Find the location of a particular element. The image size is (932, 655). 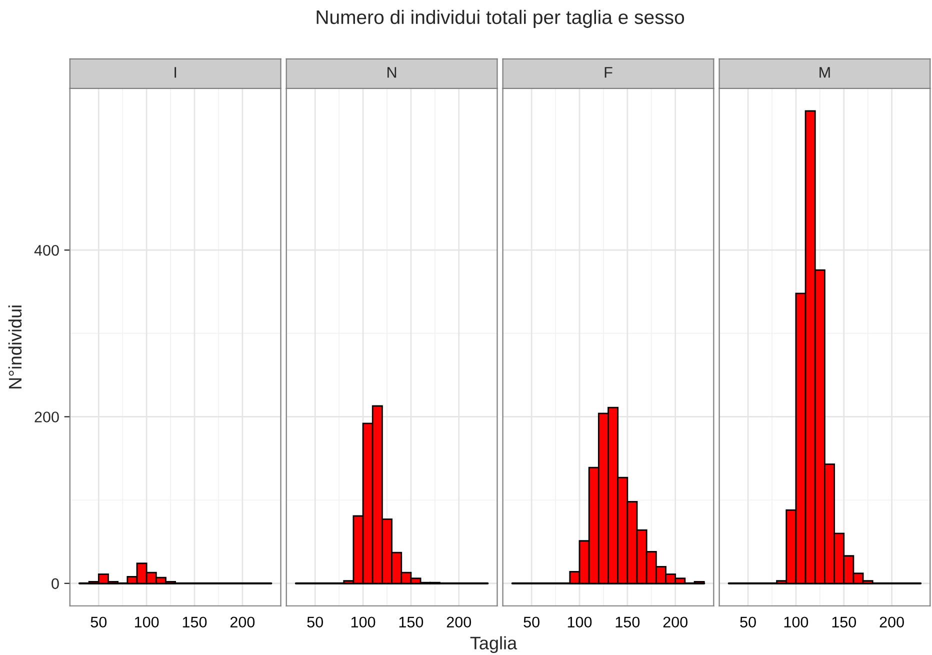

chart-title: M is located at coordinates (825, 72).